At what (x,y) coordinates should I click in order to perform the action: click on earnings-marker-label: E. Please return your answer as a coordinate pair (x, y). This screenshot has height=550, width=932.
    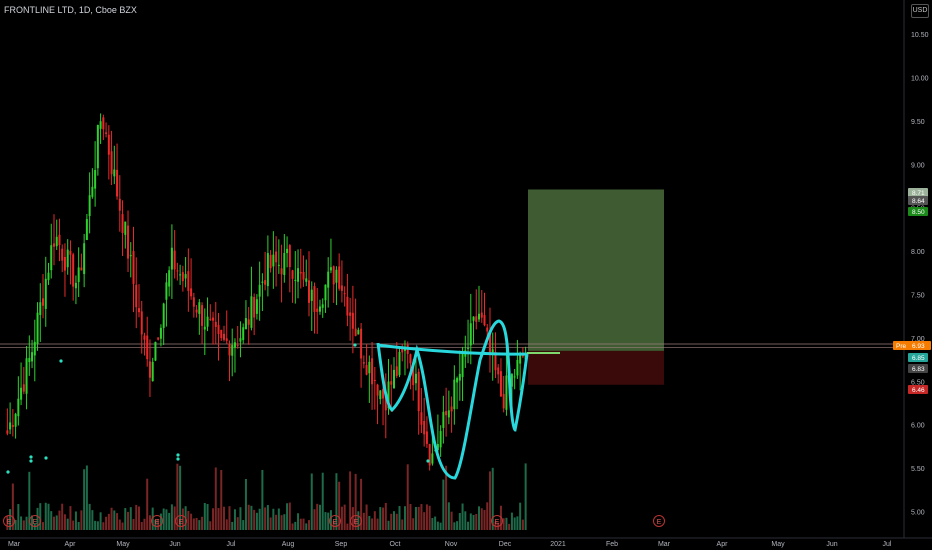
    Looking at the image, I should click on (335, 522).